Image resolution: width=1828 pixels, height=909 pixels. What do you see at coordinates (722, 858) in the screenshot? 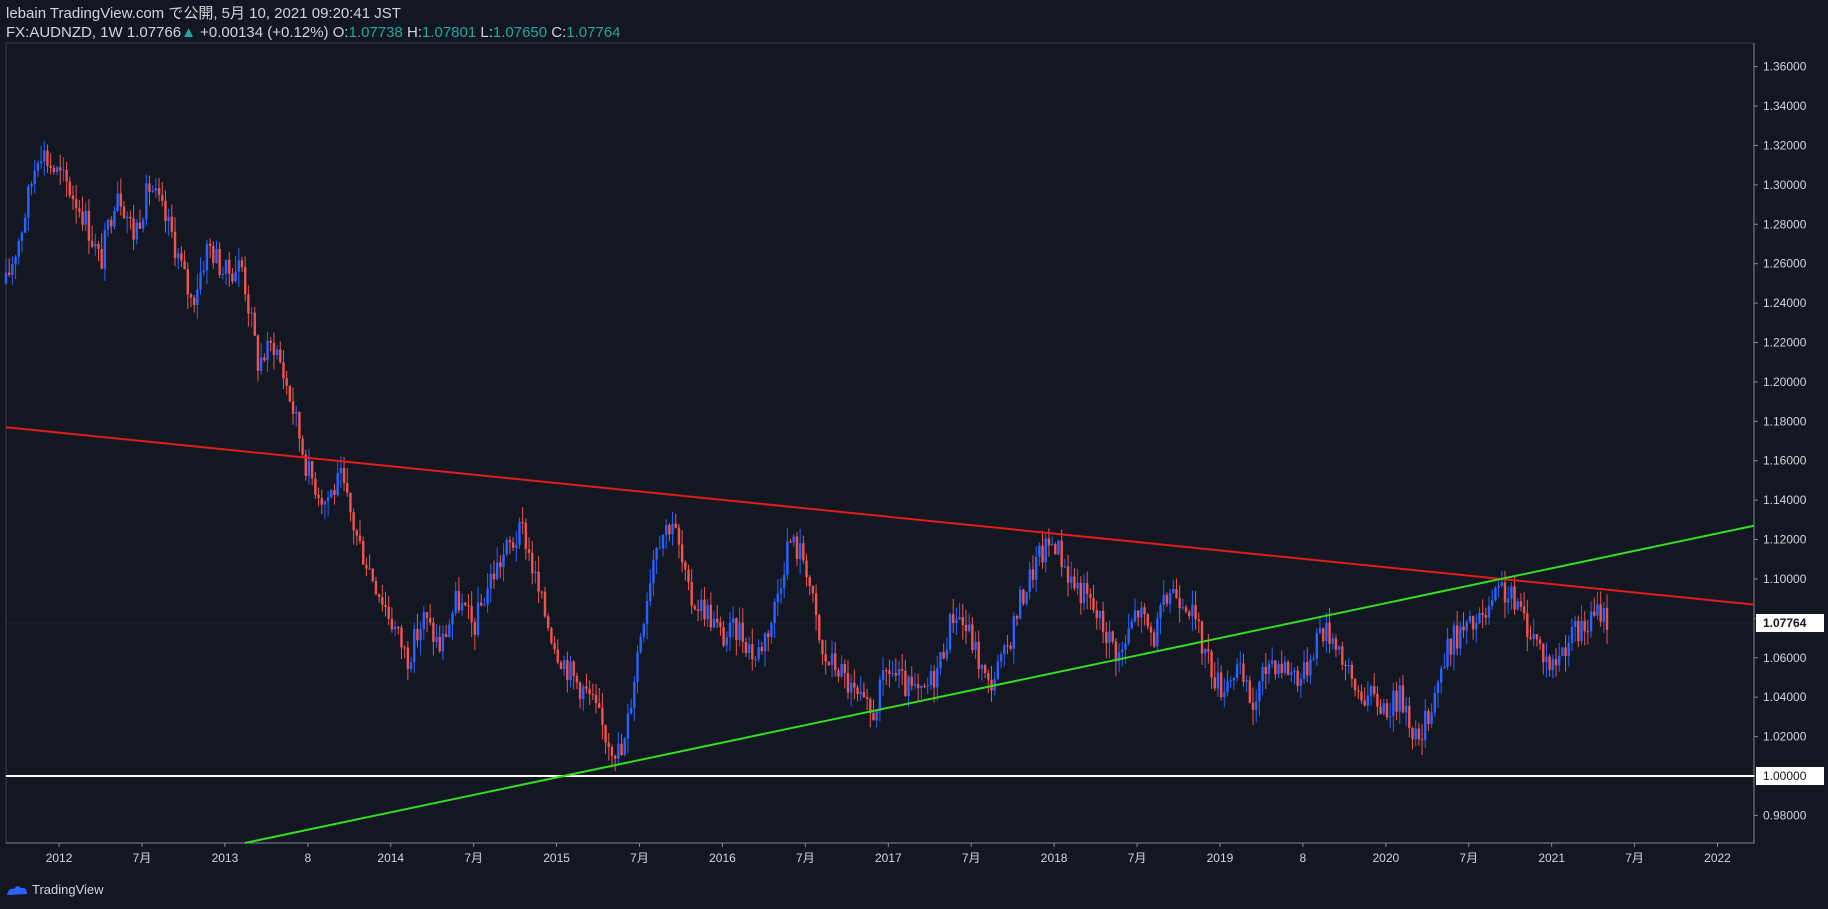
I see `time-tick-label: 2016` at bounding box center [722, 858].